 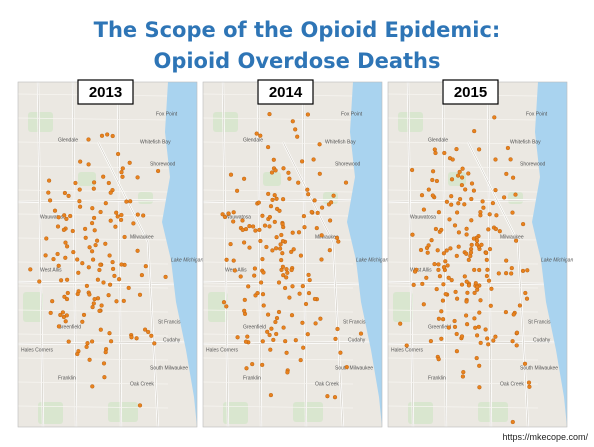 I want to click on place-label: South Milwaukee, so click(x=354, y=368).